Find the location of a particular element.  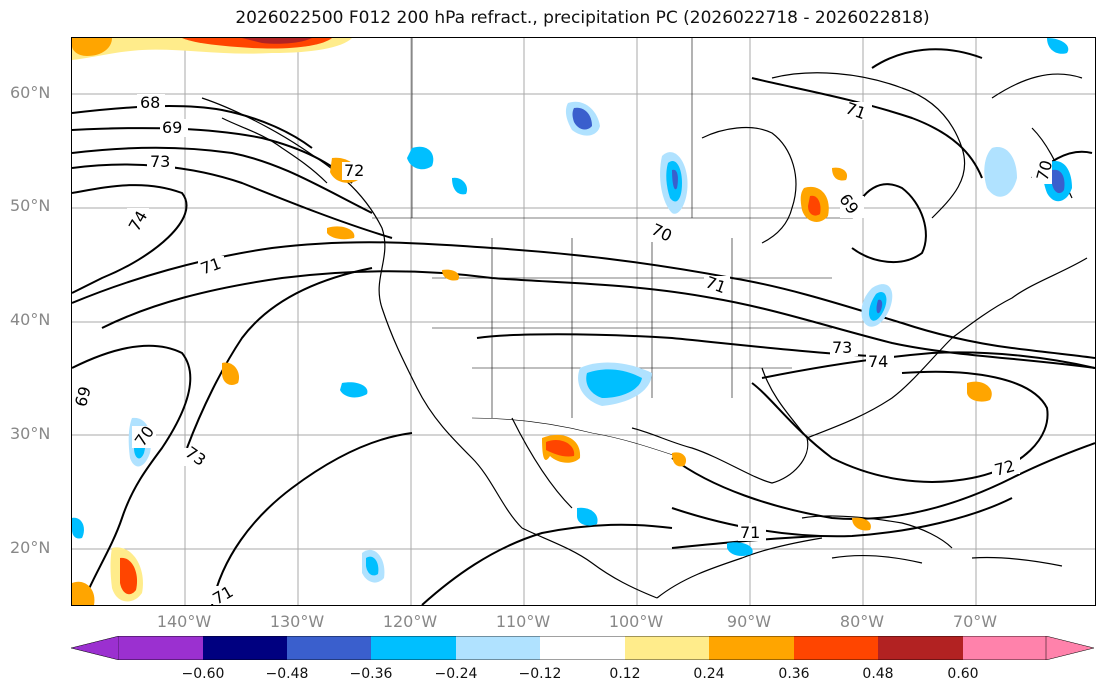

lat-label-40n: 40°N is located at coordinates (30, 319).